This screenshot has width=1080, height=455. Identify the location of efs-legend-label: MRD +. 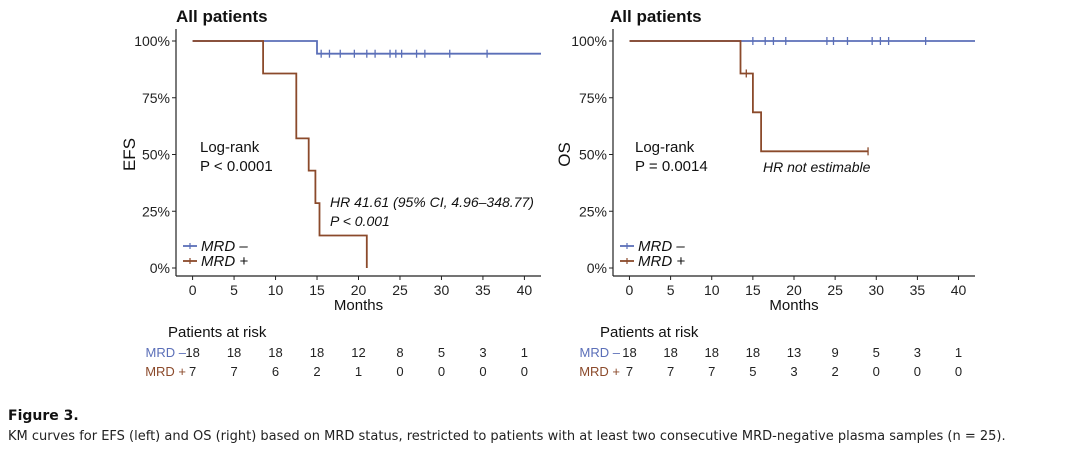
(224, 261).